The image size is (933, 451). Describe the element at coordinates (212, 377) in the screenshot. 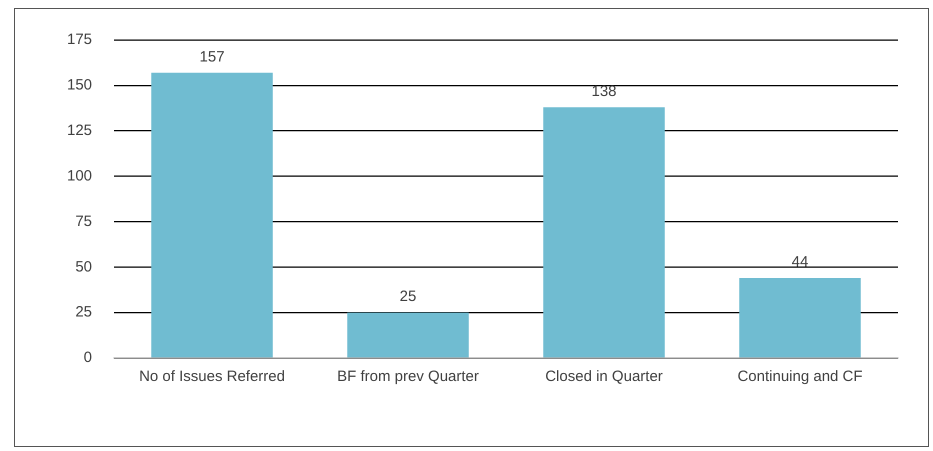

I see `x-tick-label: No of Issues Referred` at that location.